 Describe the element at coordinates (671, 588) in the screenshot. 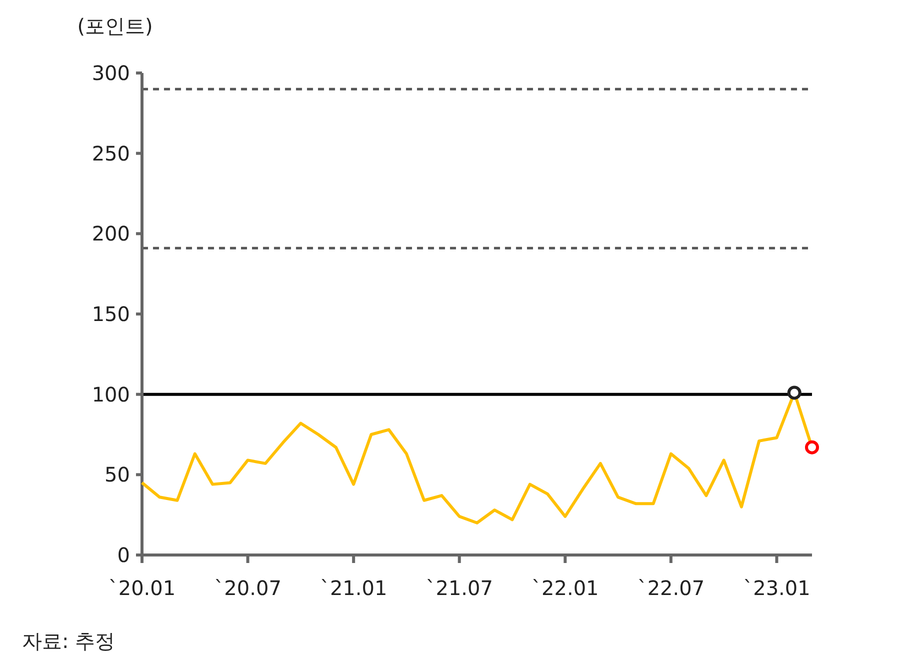

I see `x-tick-label: `22.07` at that location.